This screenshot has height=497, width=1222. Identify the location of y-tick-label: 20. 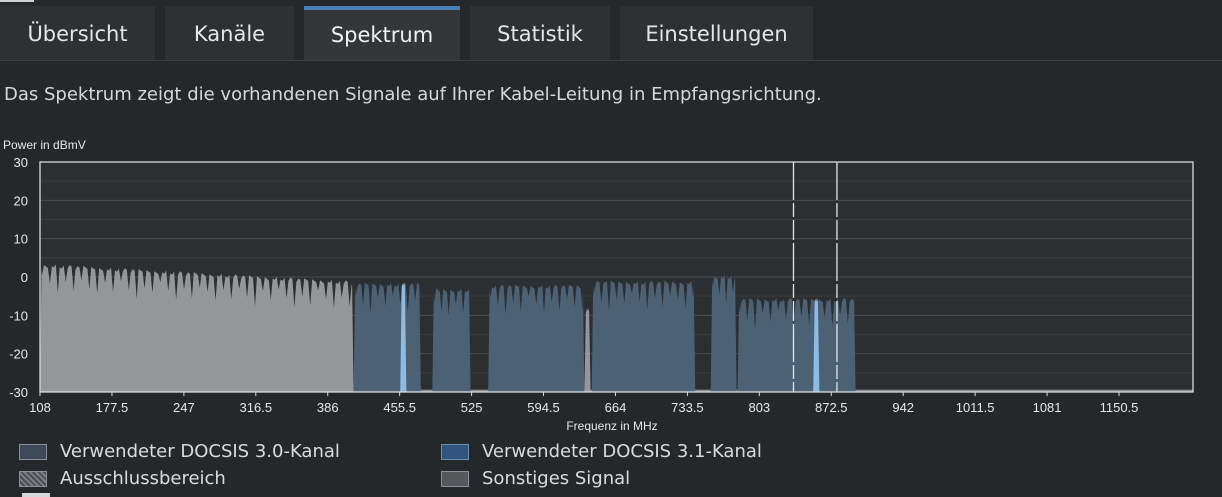
(21, 200).